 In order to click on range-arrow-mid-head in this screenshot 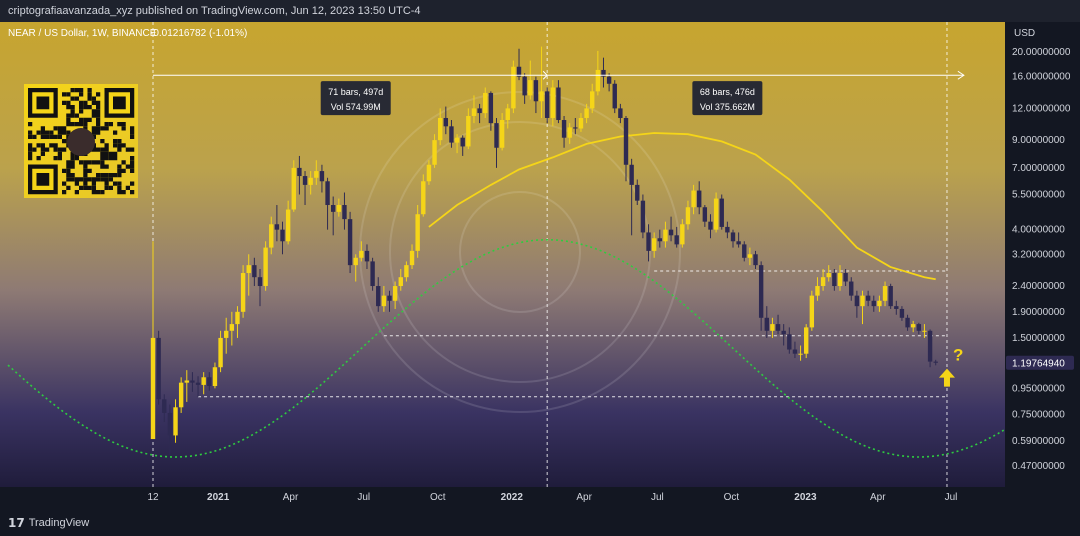, I will do `click(545, 75)`.